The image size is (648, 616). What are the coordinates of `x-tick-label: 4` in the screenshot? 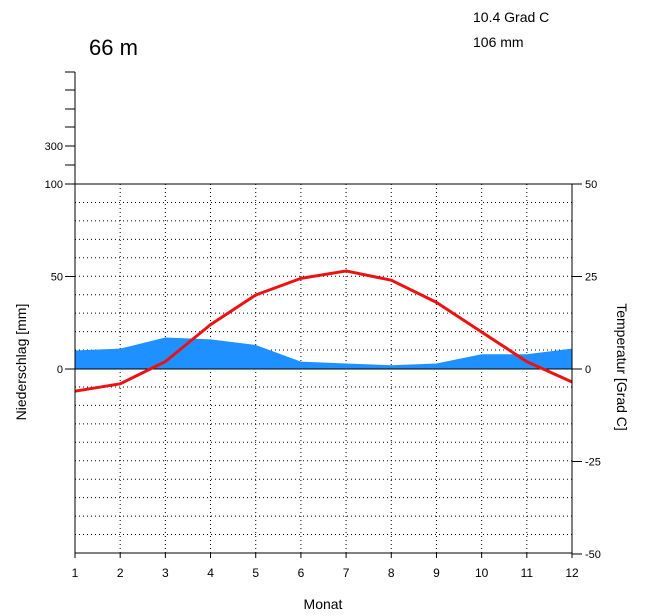 It's located at (210, 573).